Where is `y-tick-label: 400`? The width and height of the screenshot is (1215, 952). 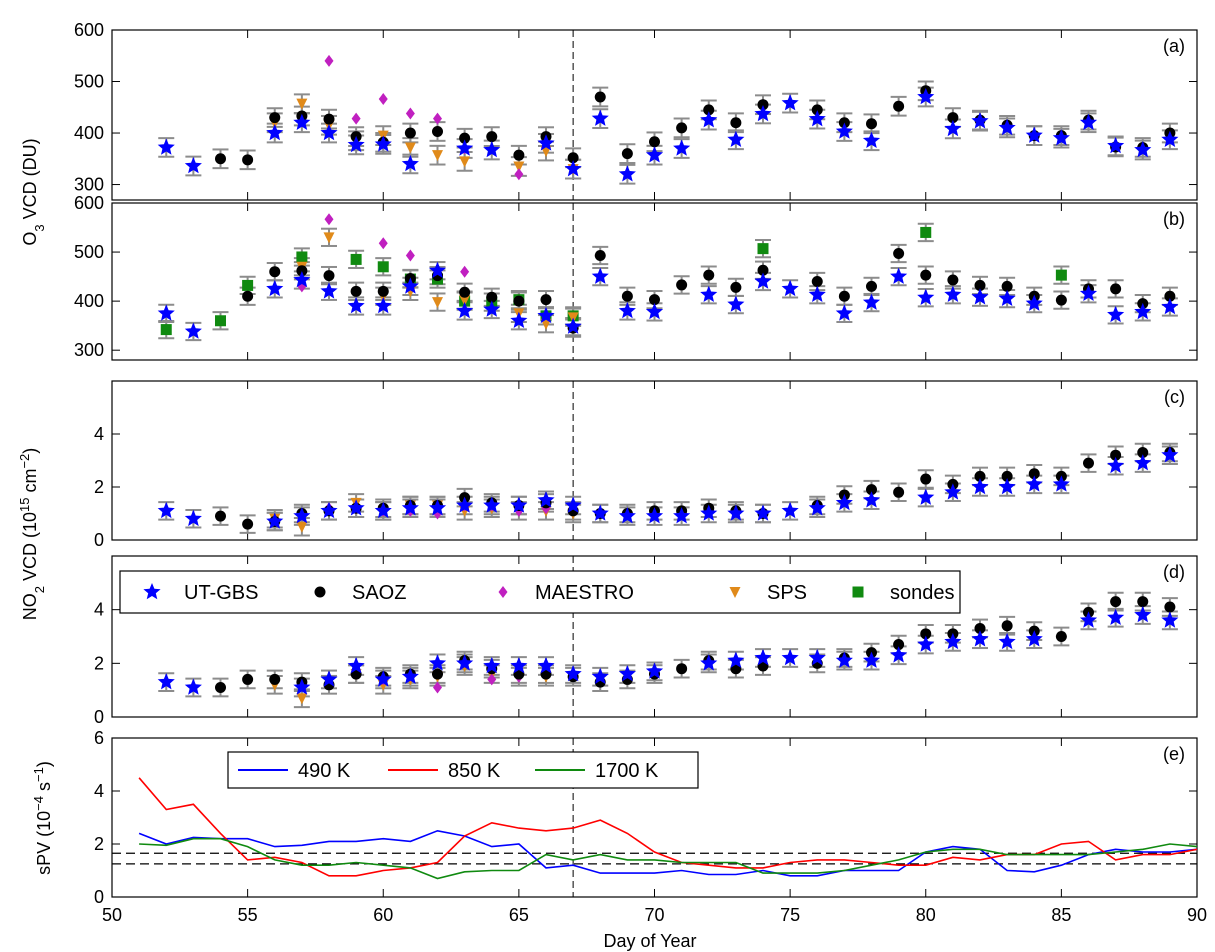 y-tick-label: 400 is located at coordinates (89, 133).